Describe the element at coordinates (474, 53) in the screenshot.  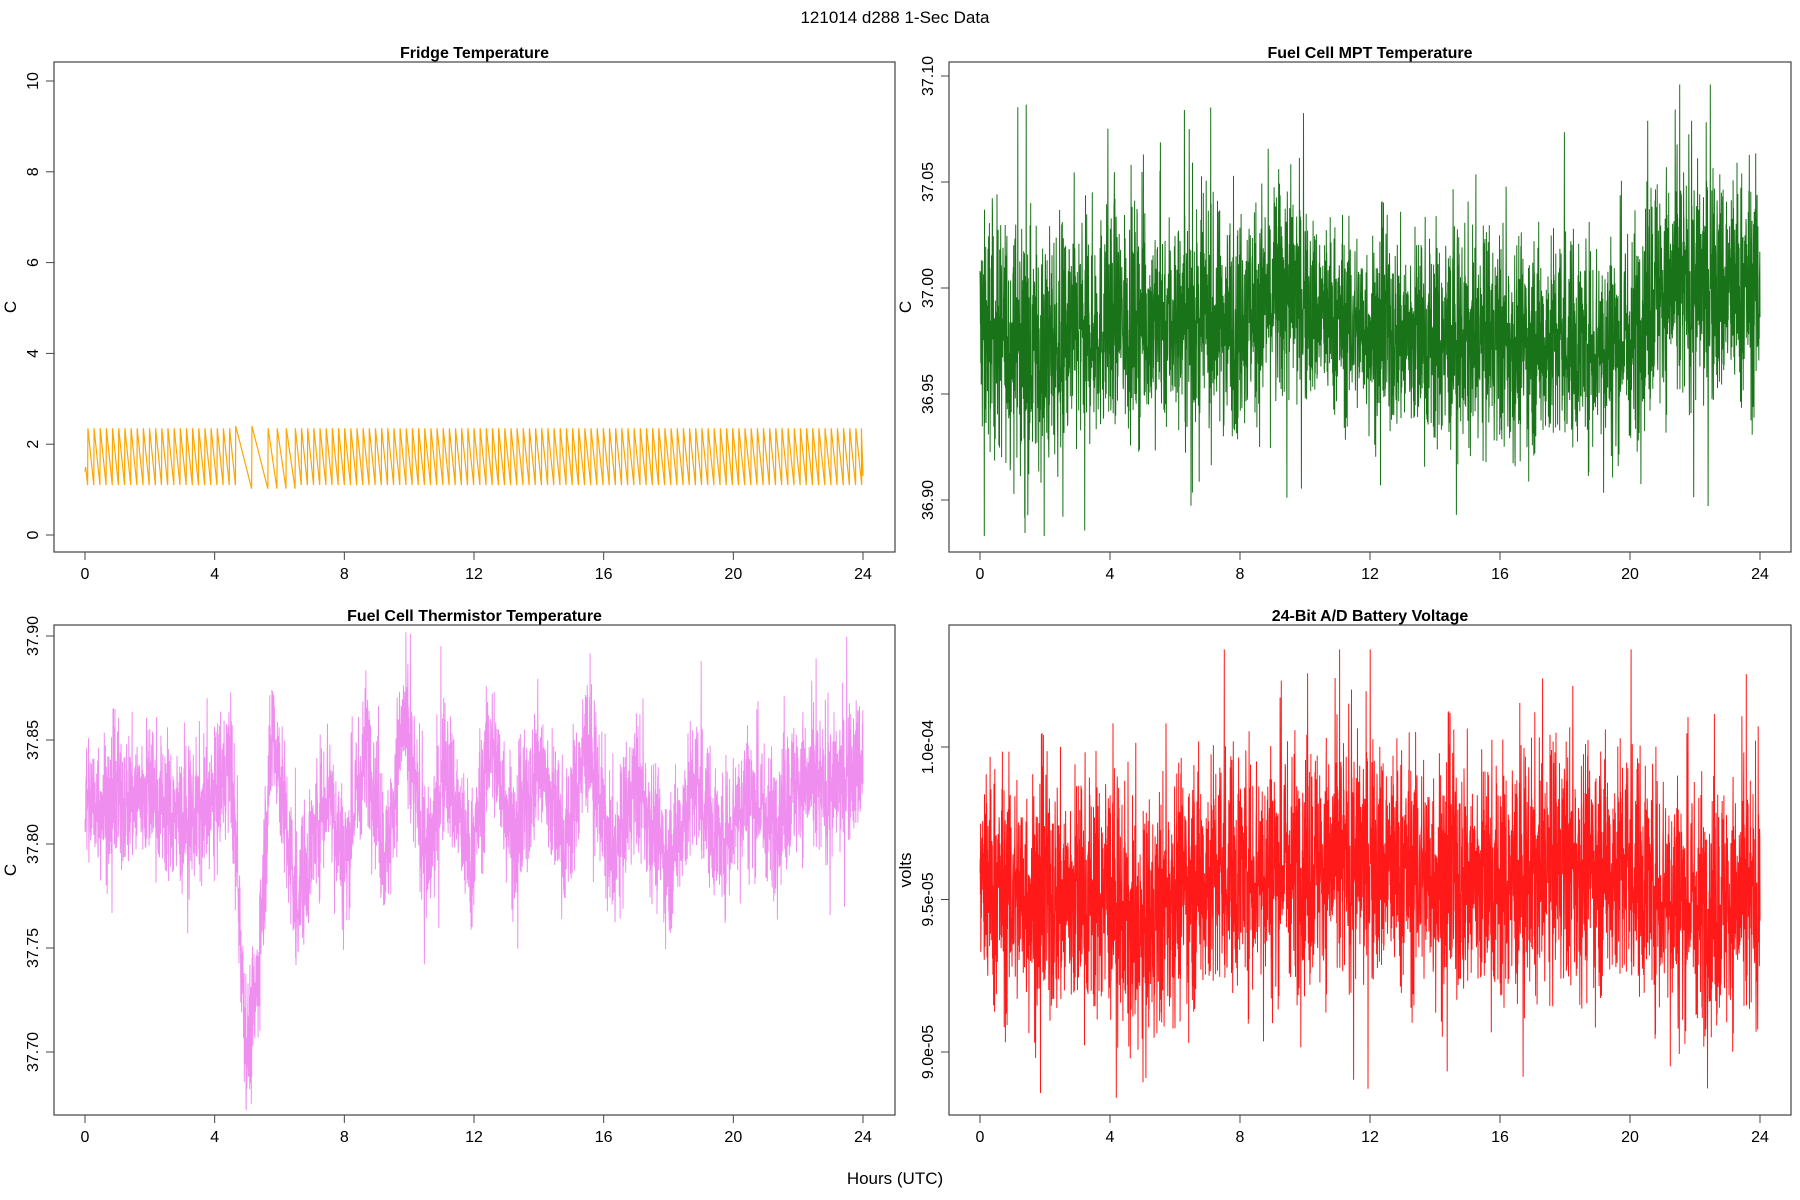
I see `panel-title: Fridge Temperature` at that location.